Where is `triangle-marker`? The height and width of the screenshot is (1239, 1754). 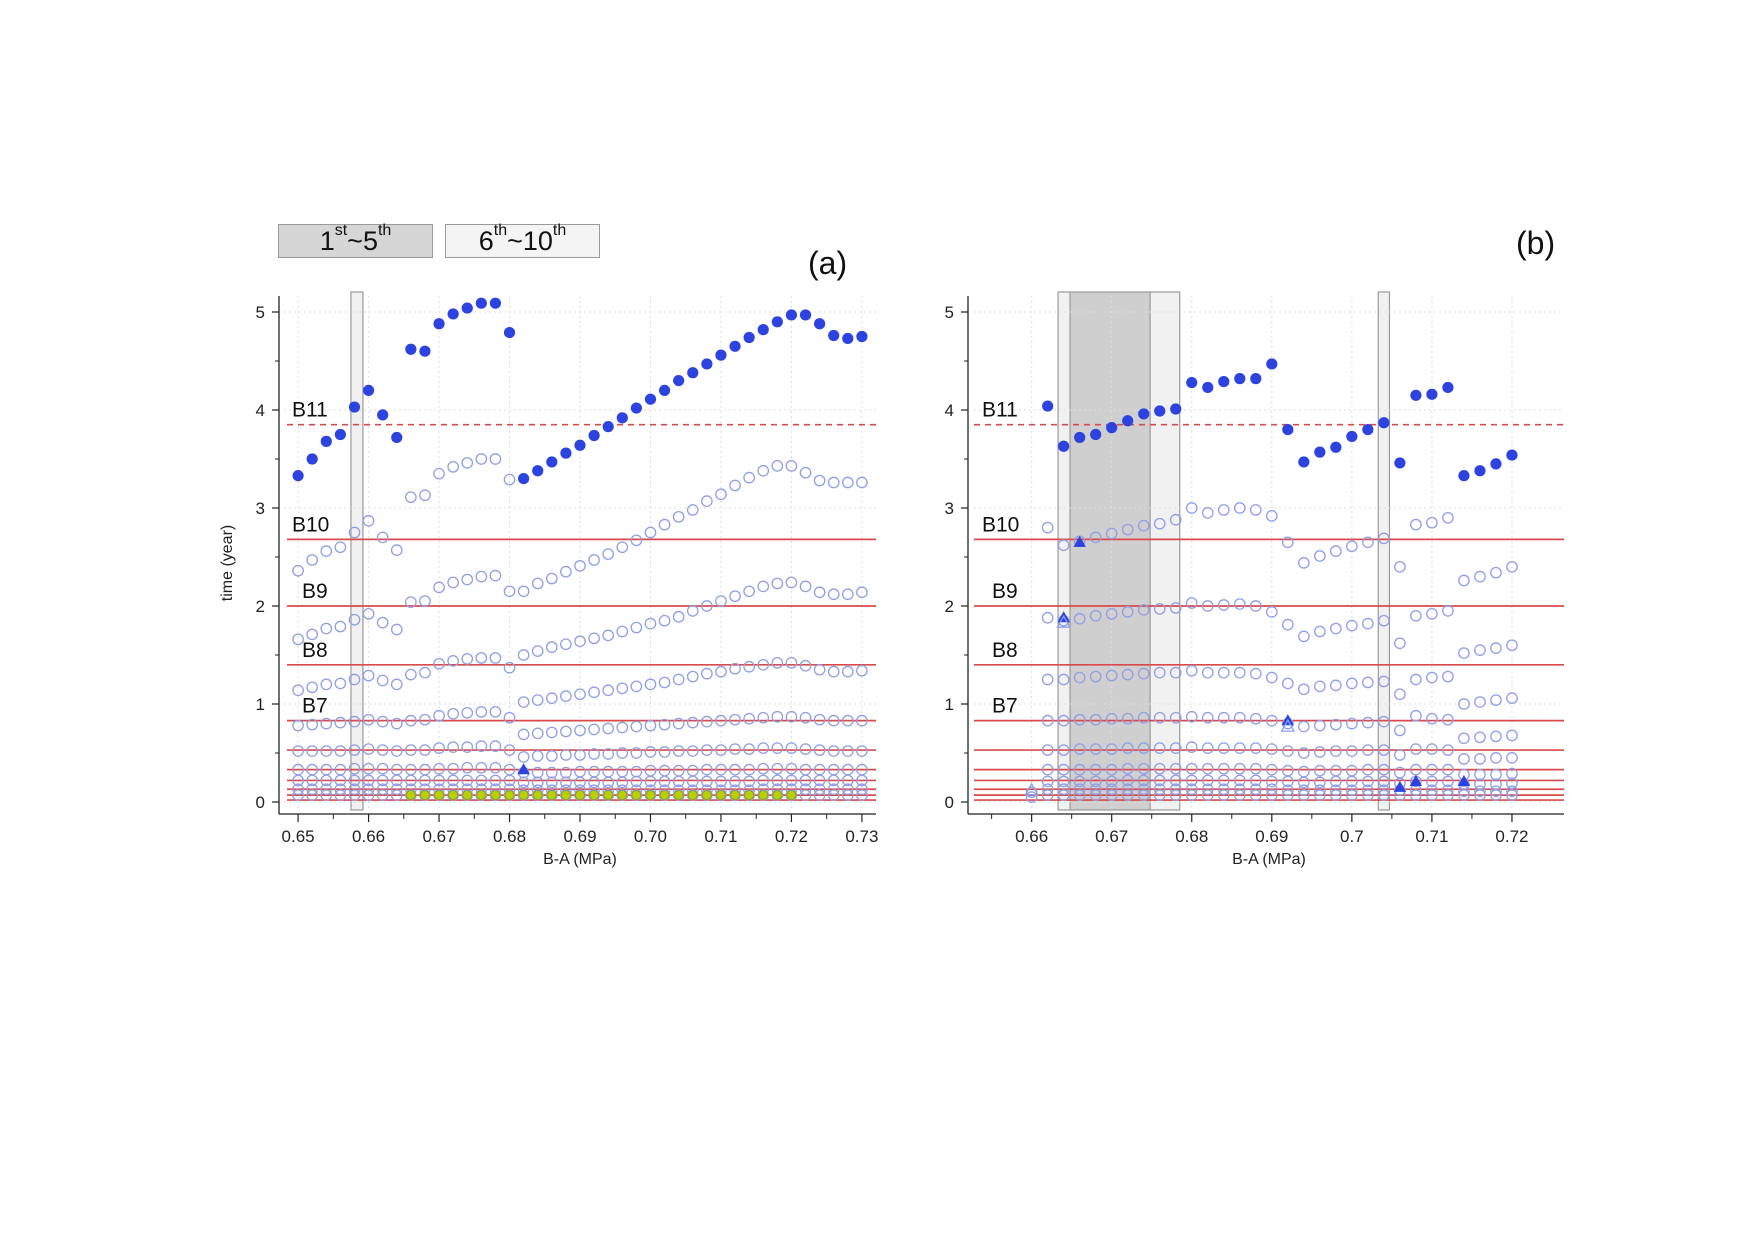 triangle-marker is located at coordinates (1031, 789).